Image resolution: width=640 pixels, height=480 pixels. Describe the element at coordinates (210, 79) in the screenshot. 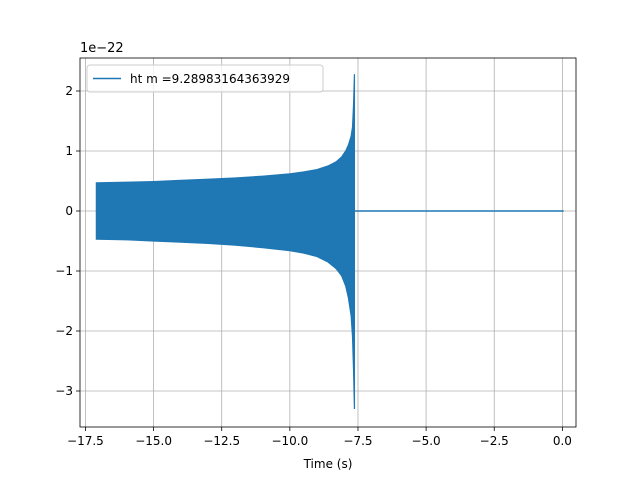

I see `legend-label: ht m =9.28983164363929` at that location.